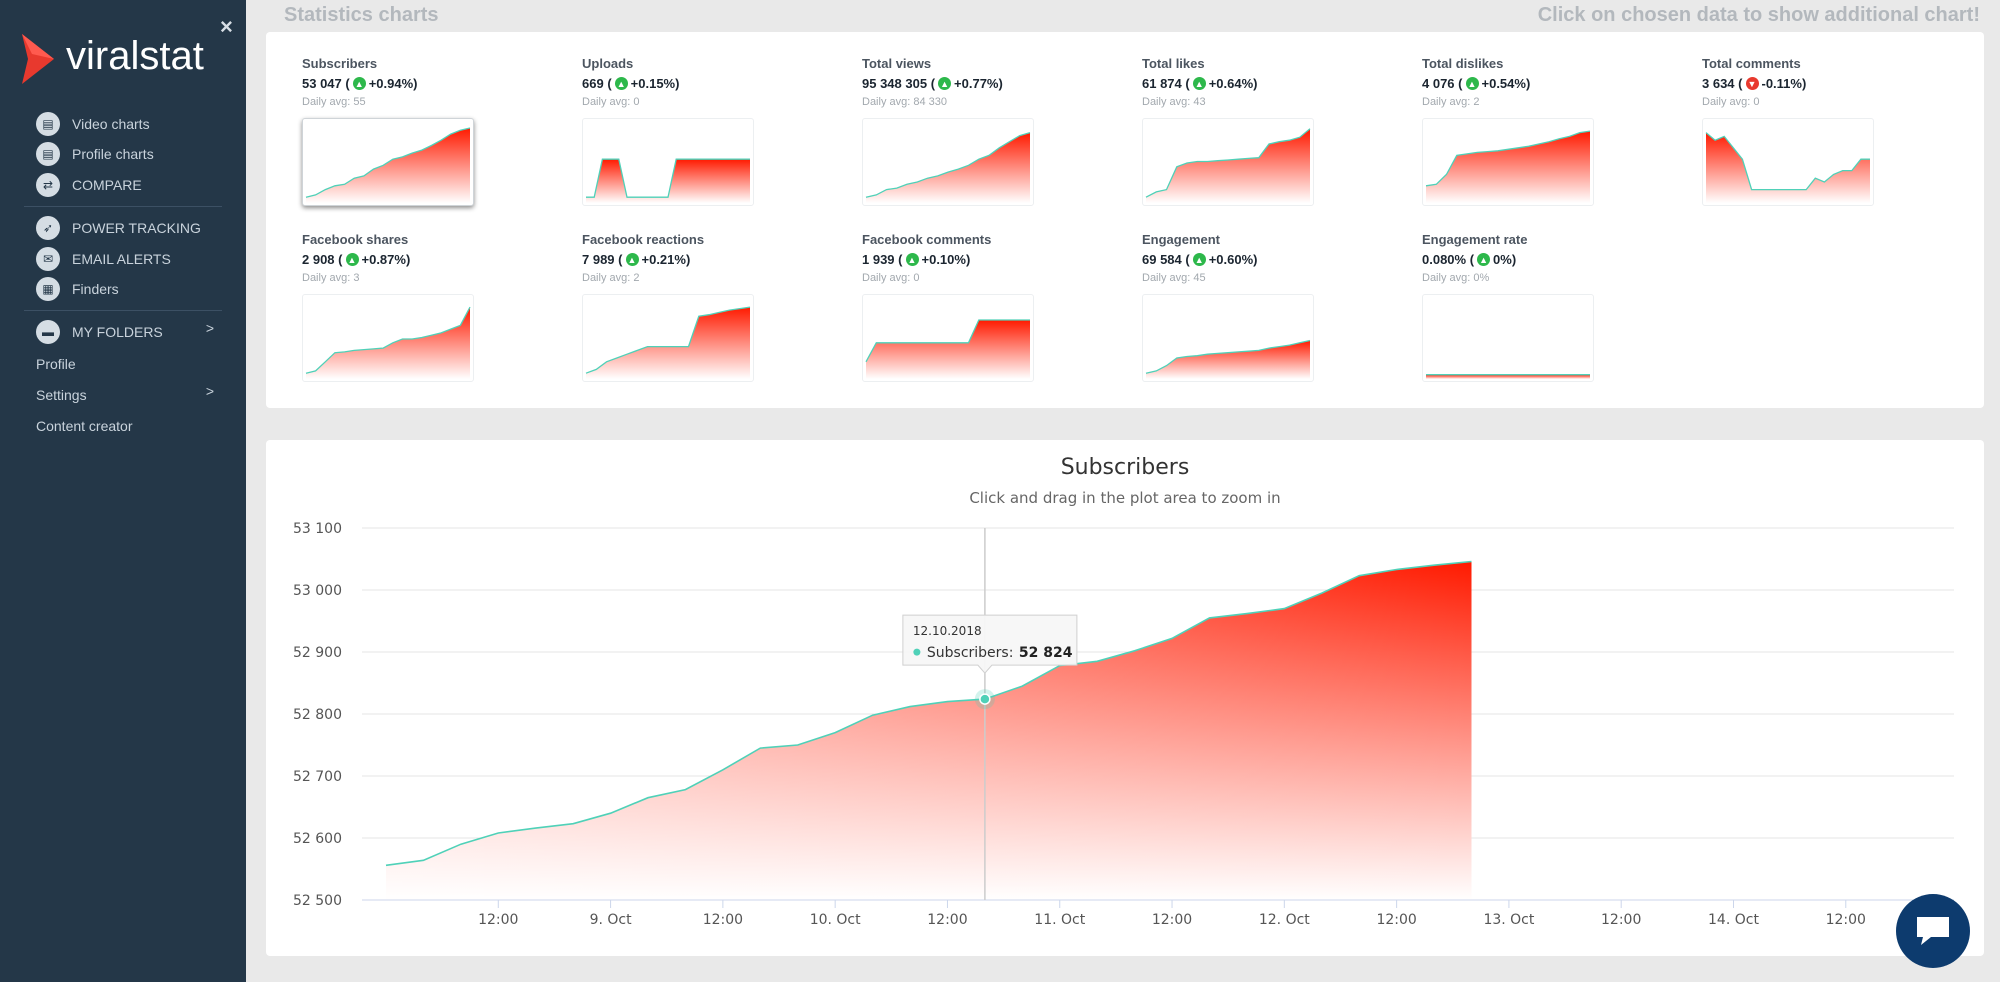  What do you see at coordinates (48, 259) in the screenshot?
I see `mail-icon: ✉` at bounding box center [48, 259].